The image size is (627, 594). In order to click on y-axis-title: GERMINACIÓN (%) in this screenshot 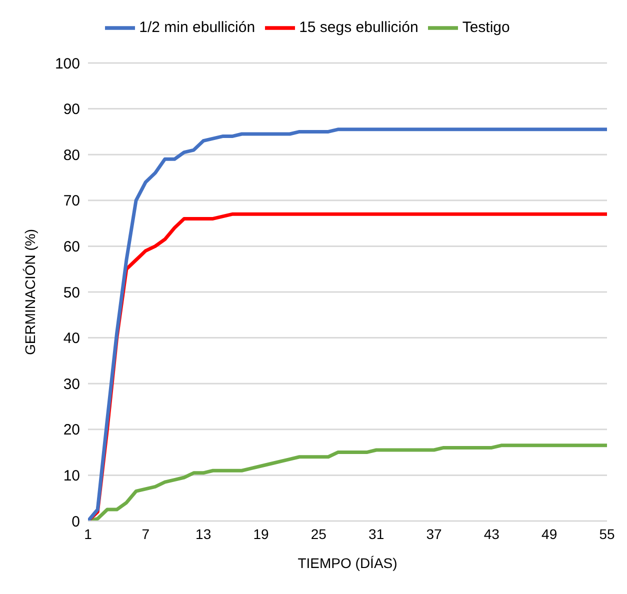, I will do `click(30, 292)`.